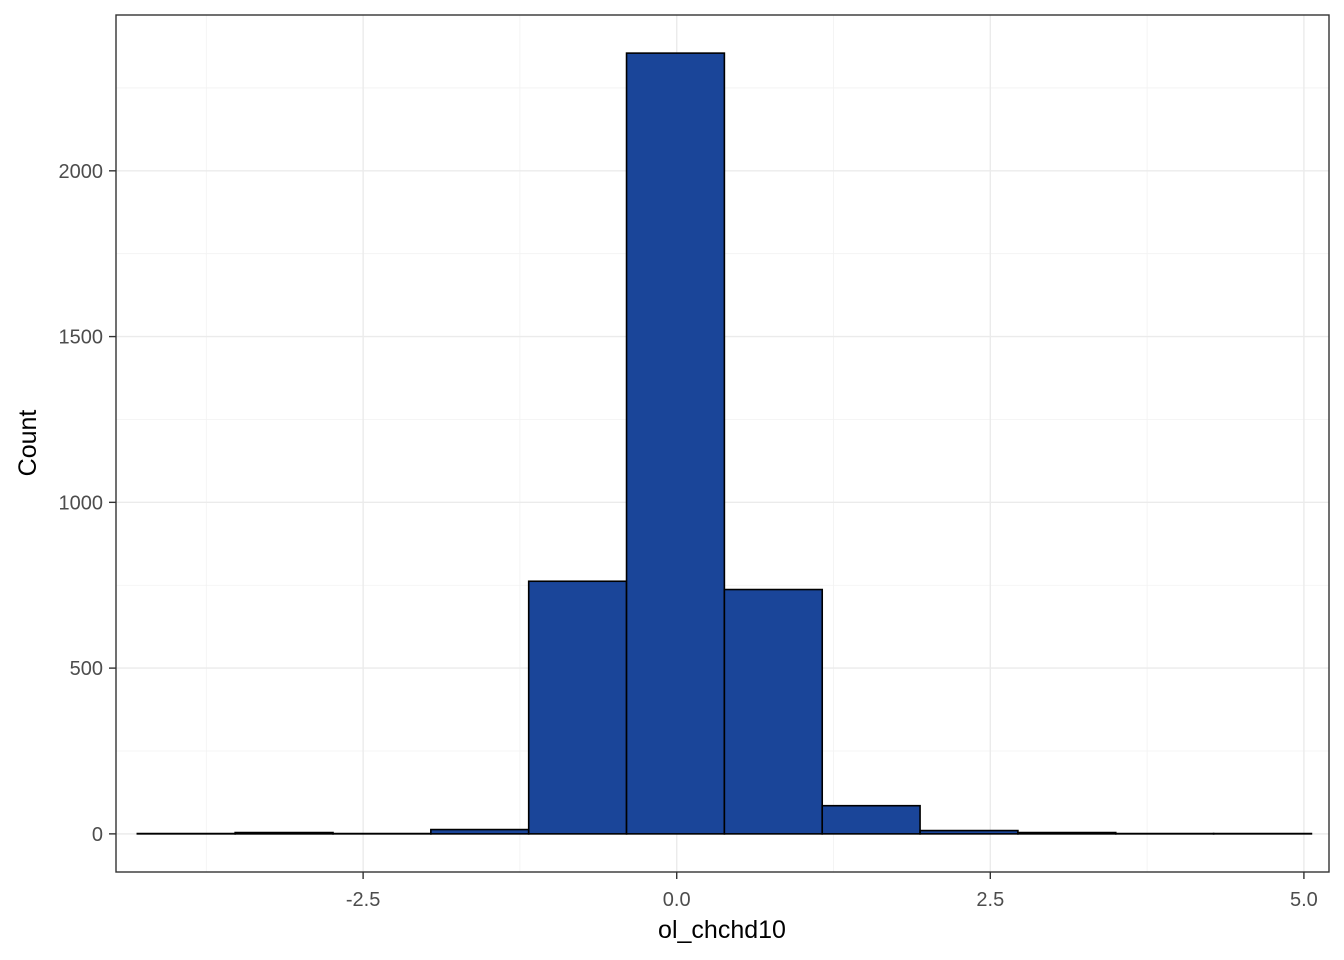  What do you see at coordinates (1304, 900) in the screenshot?
I see `x-tick-label: 5.0` at bounding box center [1304, 900].